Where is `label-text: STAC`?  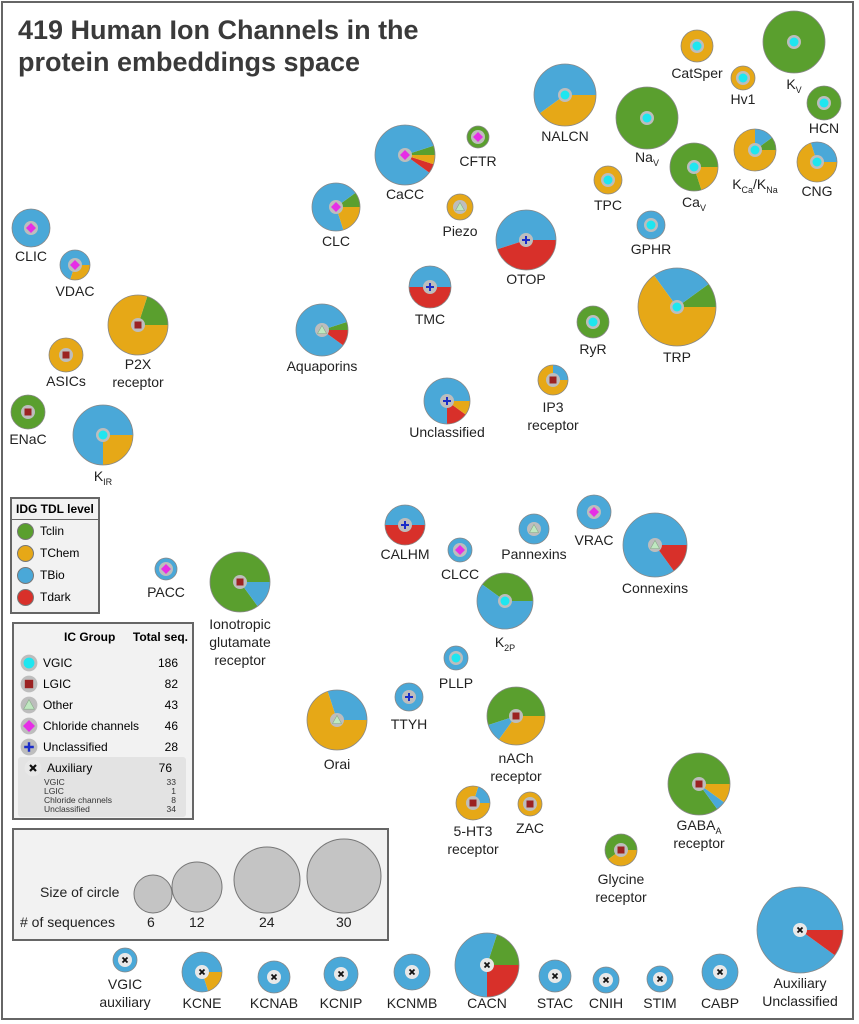 label-text: STAC is located at coordinates (555, 1003).